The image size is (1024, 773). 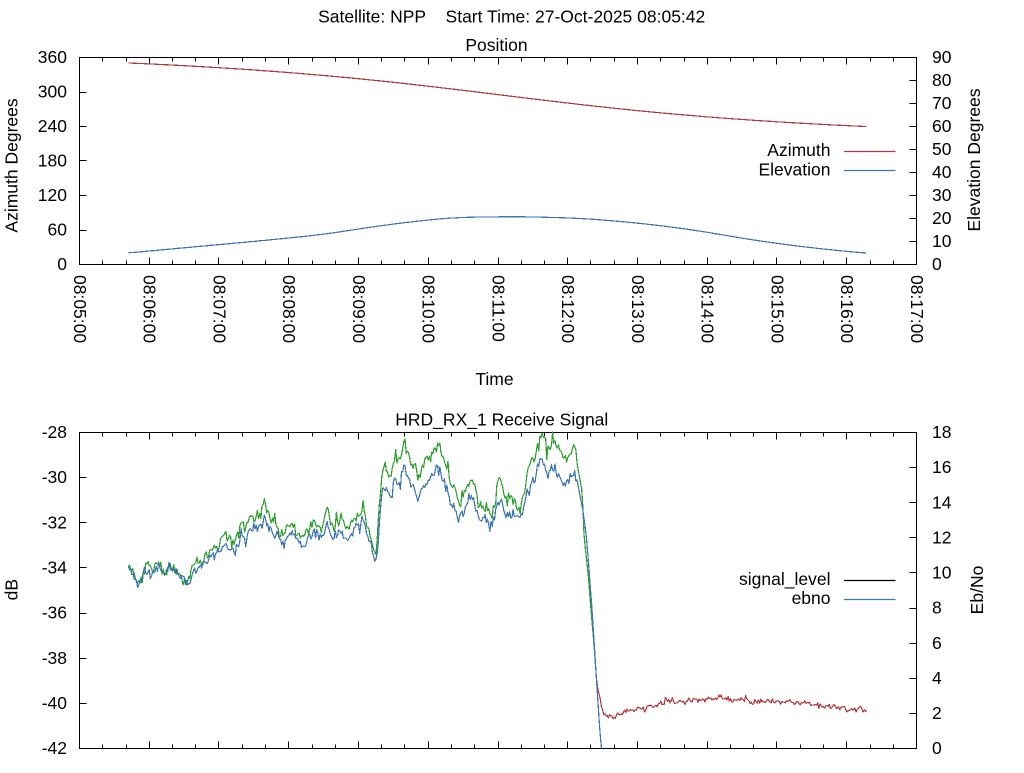 What do you see at coordinates (52, 57) in the screenshot?
I see `svg-text: 360` at bounding box center [52, 57].